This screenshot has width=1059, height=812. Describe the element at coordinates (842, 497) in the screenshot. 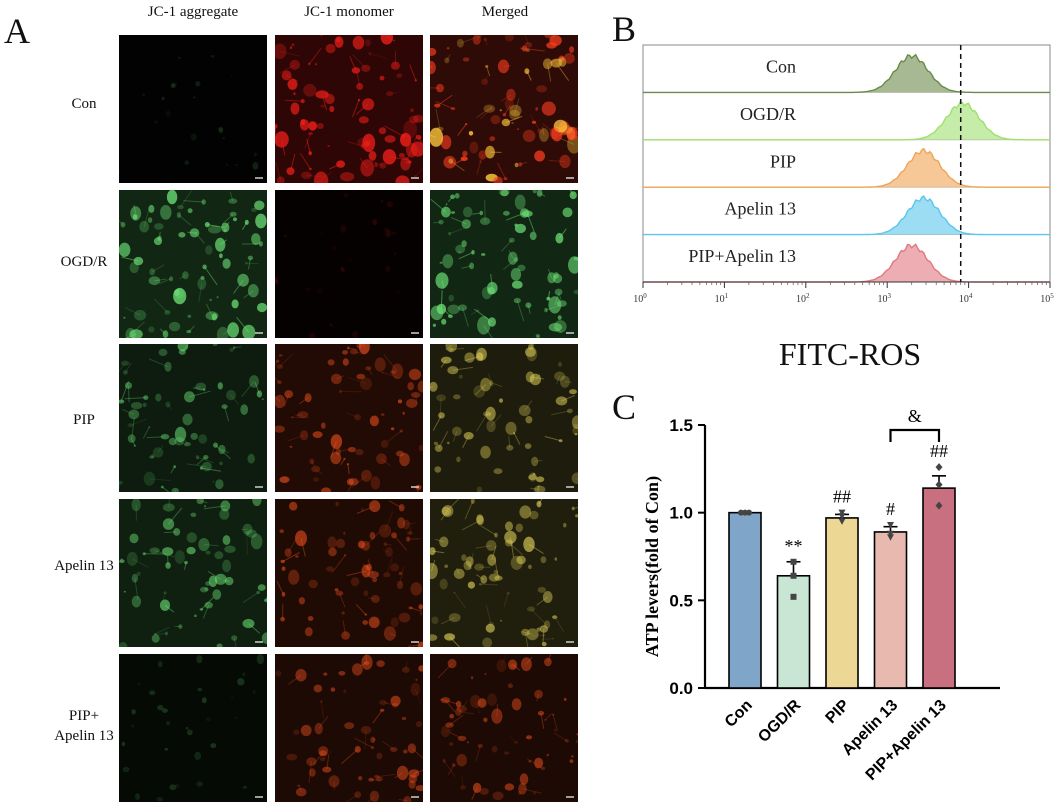

I see `significance-mark-3: ##` at that location.